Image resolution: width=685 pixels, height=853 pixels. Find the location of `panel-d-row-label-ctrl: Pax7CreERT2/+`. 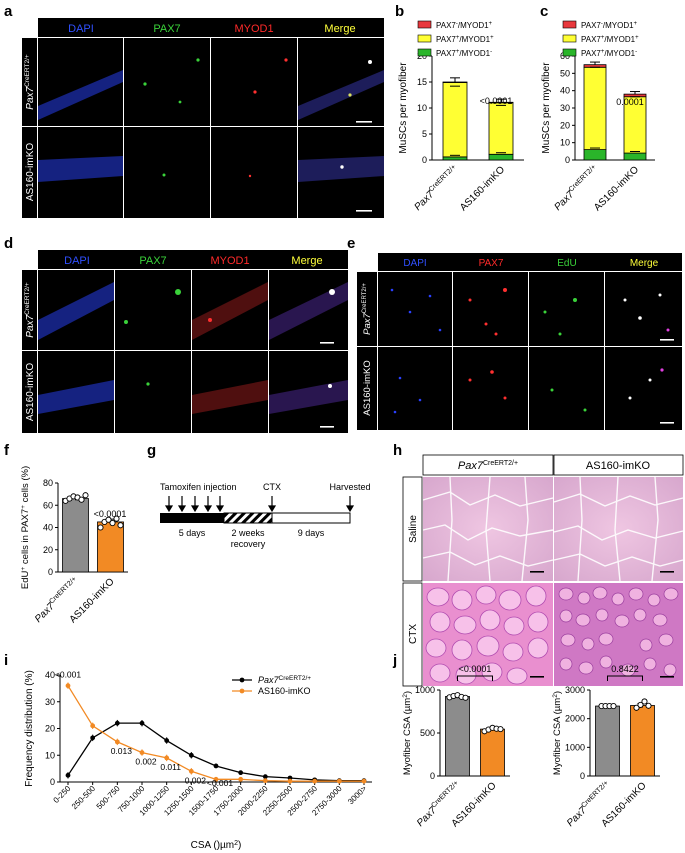

panel-d-row-label-ctrl: Pax7CreERT2/+ is located at coordinates (30, 310).